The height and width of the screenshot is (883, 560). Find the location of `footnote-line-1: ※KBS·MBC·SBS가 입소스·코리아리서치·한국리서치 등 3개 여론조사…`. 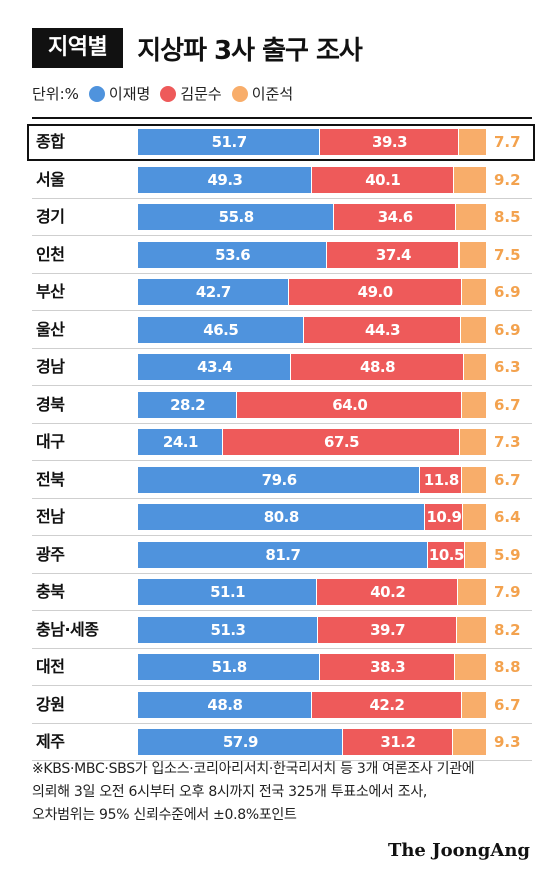

footnote-line-1: ※KBS·MBC·SBS가 입소스·코리아리서치·한국리서치 등 3개 여론조사… is located at coordinates (253, 769).